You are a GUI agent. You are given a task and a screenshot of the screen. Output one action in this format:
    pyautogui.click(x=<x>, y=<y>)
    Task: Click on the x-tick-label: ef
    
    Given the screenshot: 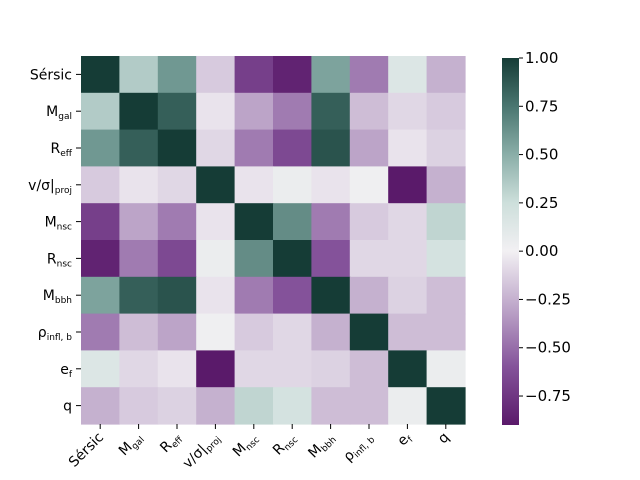 What is the action you would take?
    pyautogui.click(x=406, y=440)
    